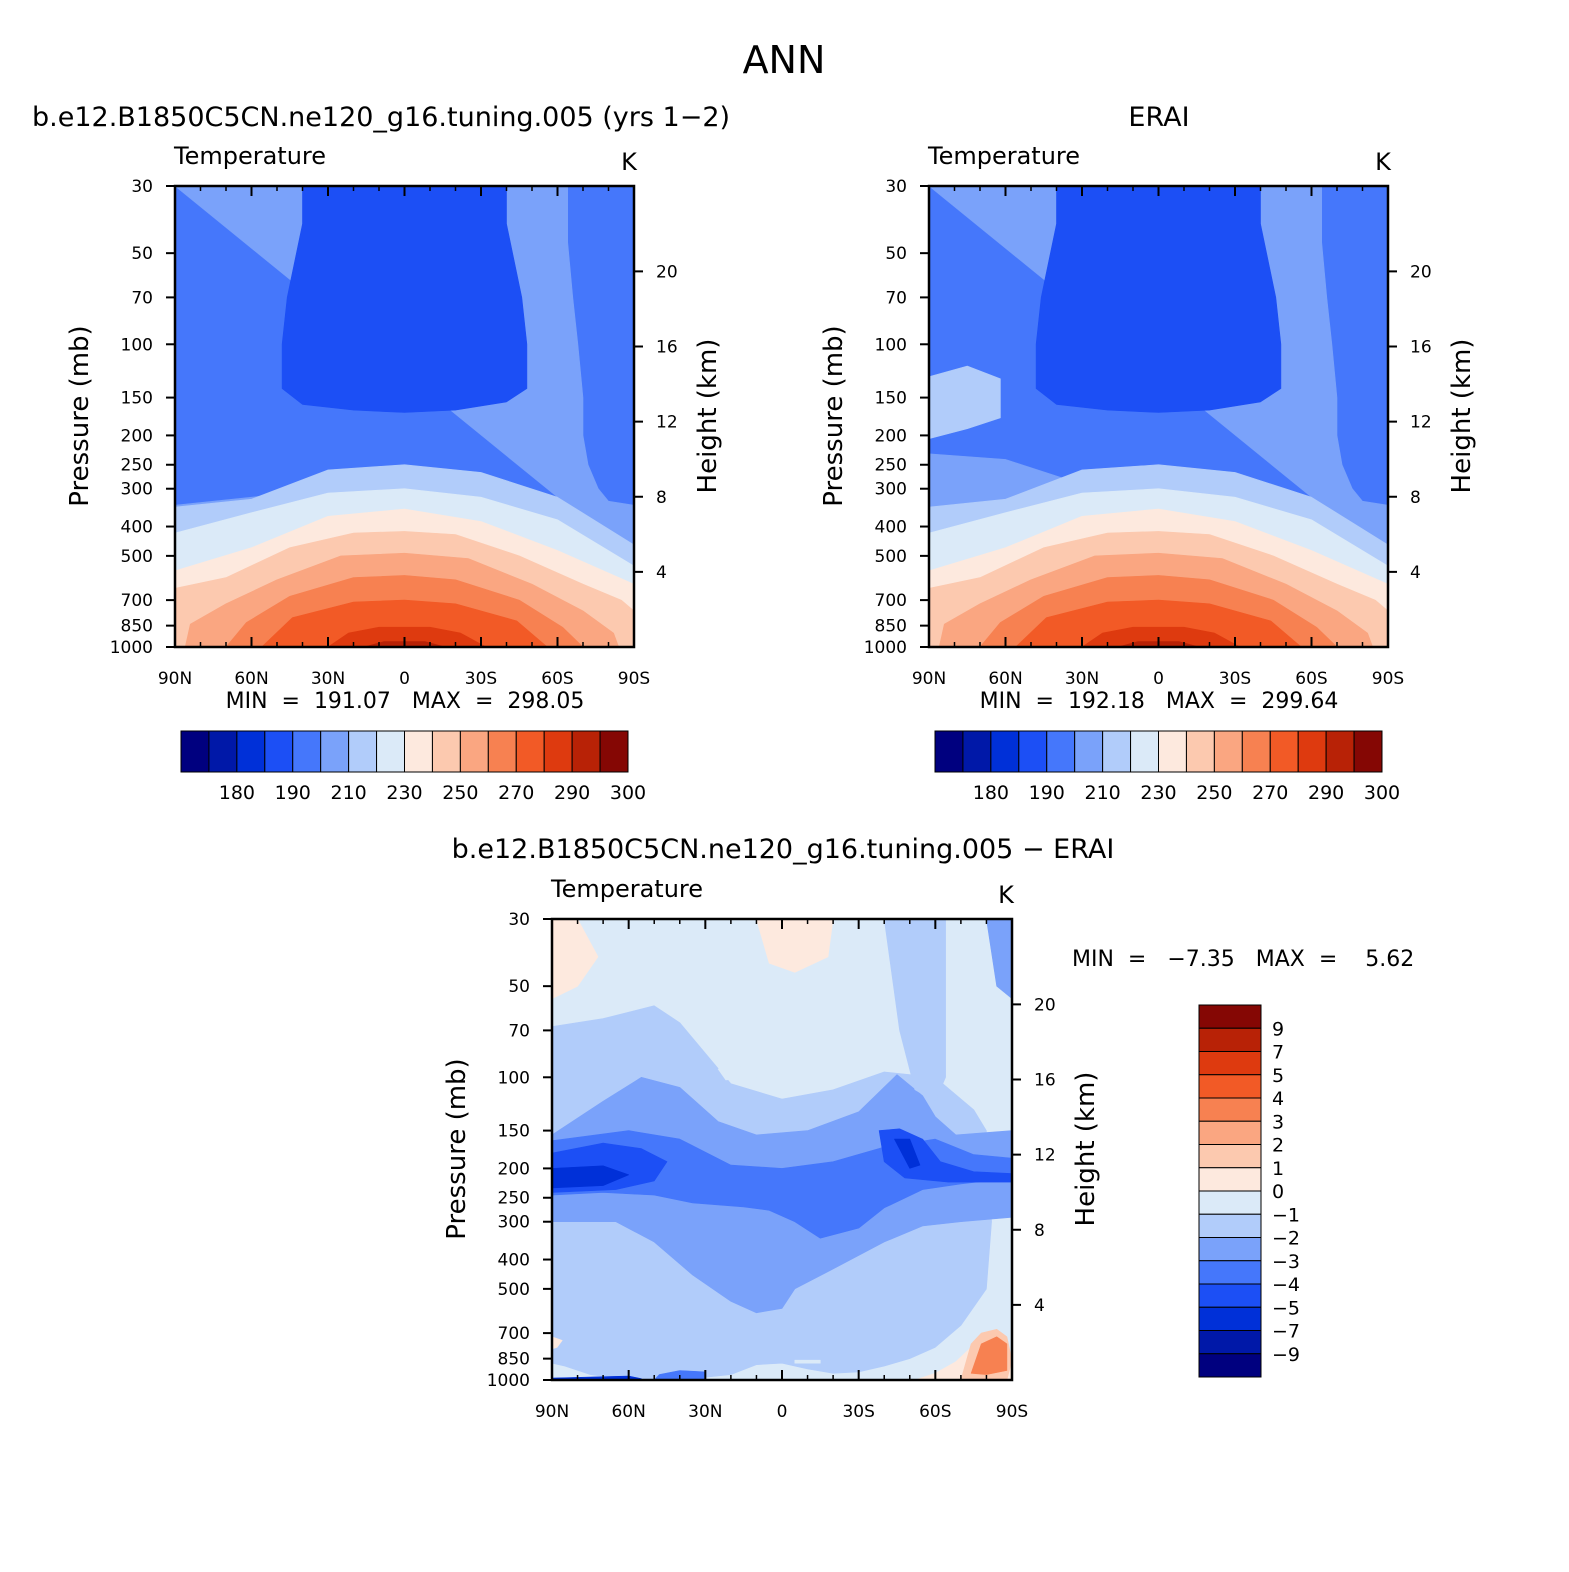  I want to click on colorbar-label: 230, so click(1158, 793).